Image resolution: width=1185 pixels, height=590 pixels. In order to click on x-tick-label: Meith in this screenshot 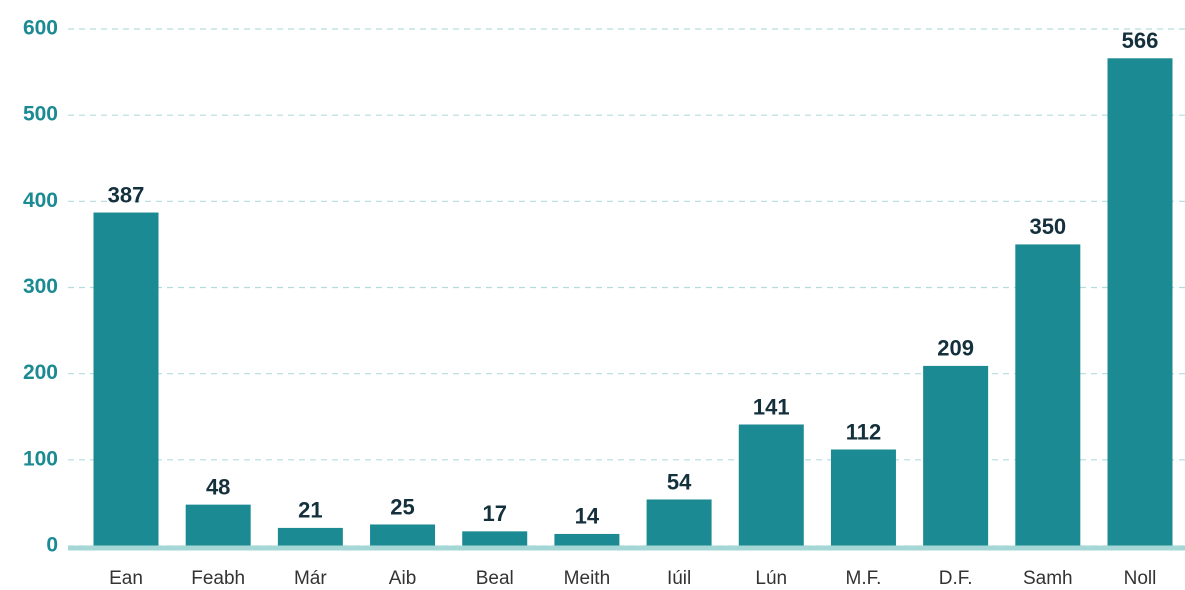, I will do `click(587, 578)`.